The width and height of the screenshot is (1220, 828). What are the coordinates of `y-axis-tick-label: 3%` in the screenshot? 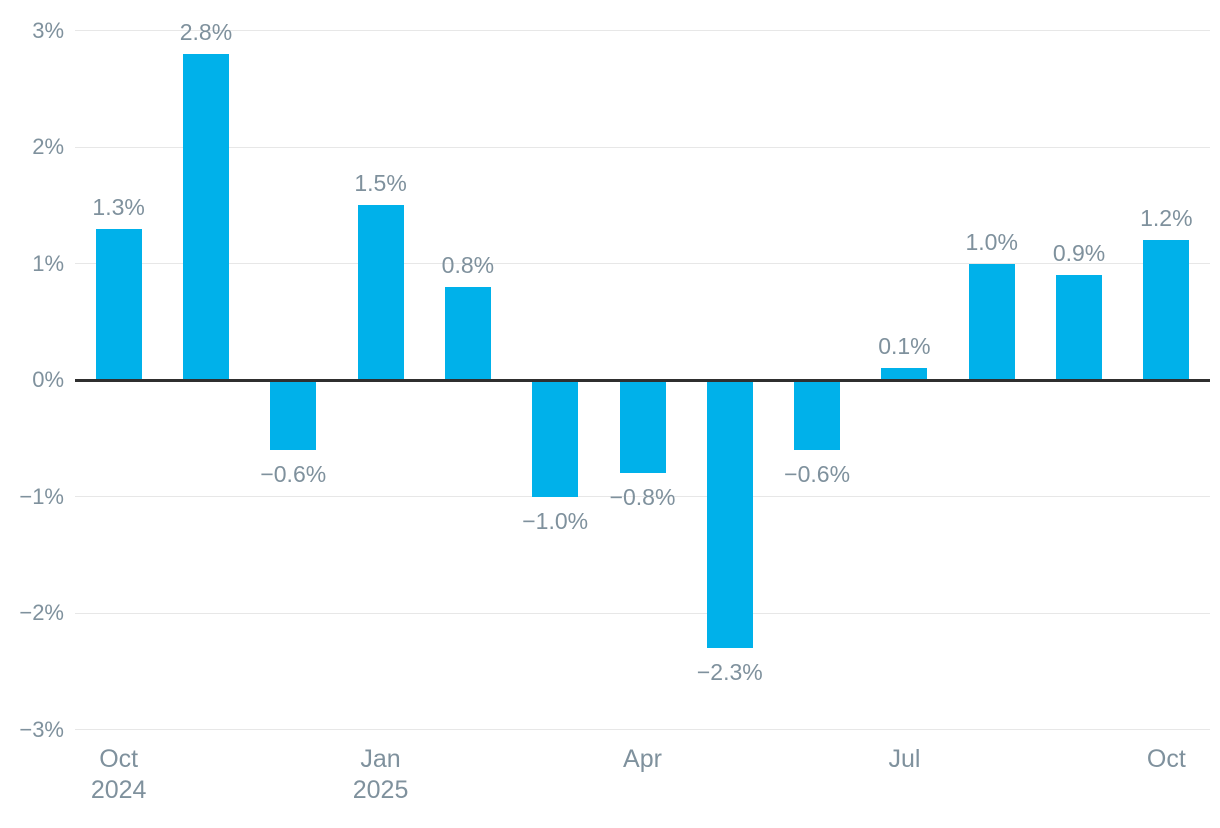 It's located at (48, 30).